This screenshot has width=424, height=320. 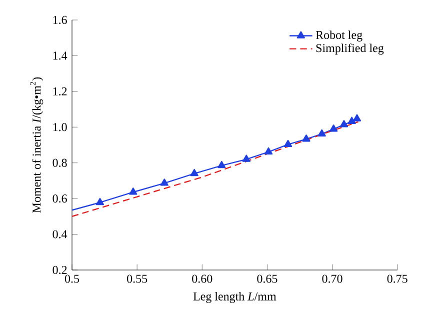 I want to click on y-tick-label: 0.2, so click(x=59, y=270).